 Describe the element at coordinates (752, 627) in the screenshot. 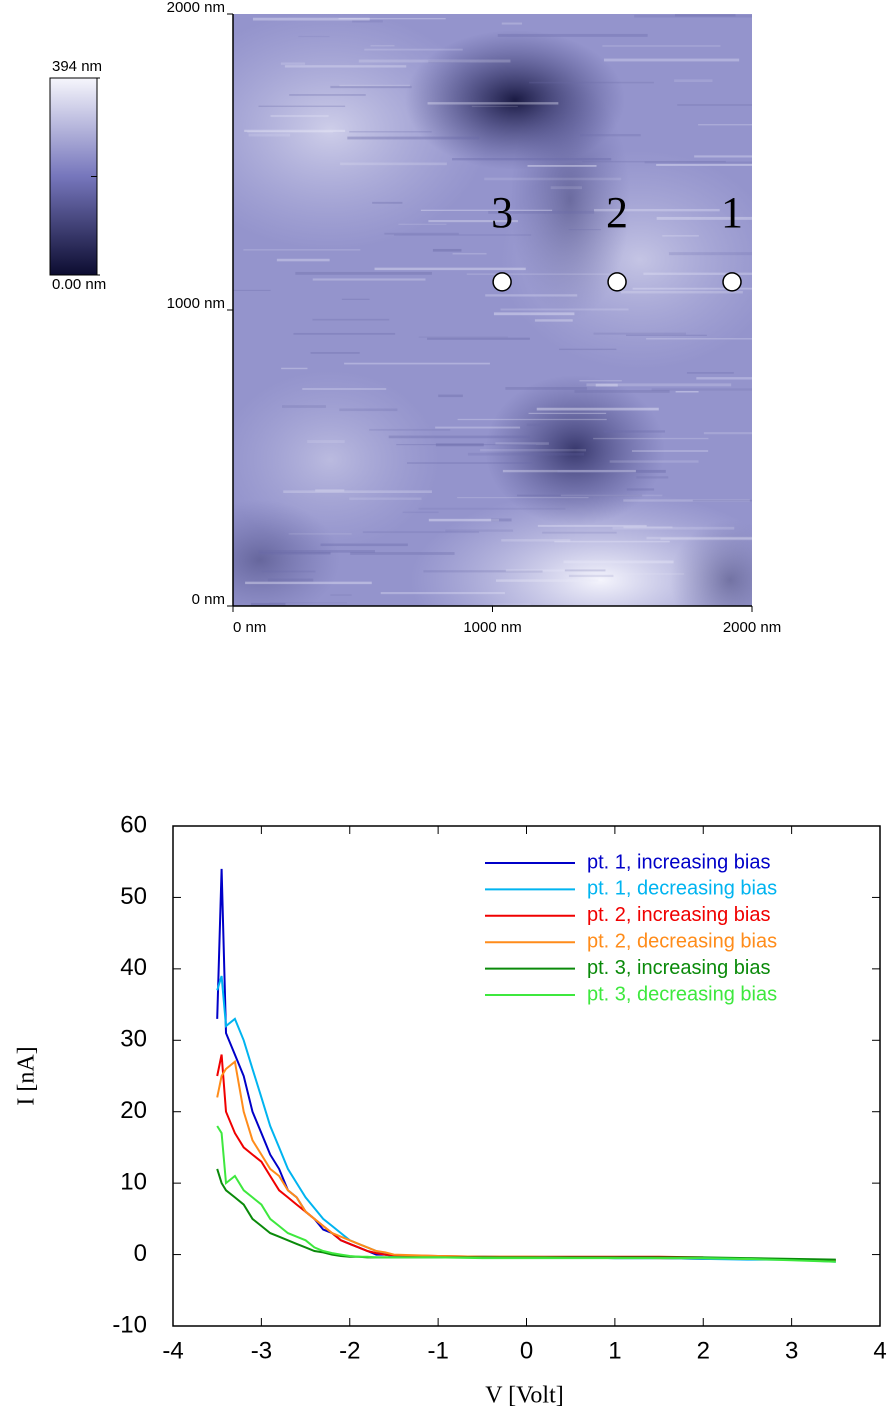

I see `x-tick-label: 2000 nm` at that location.